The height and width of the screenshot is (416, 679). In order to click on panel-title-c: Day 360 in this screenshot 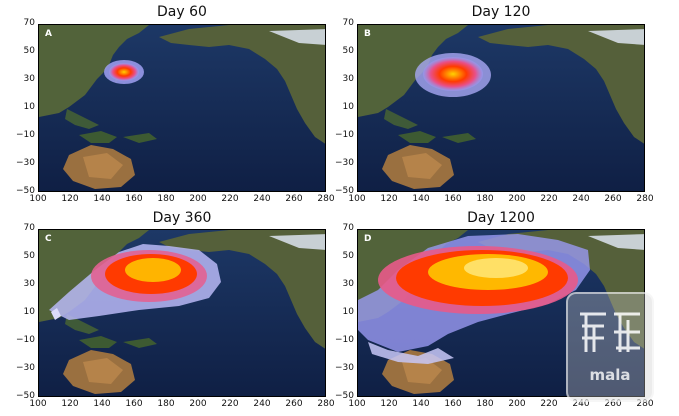, I will do `click(182, 218)`.